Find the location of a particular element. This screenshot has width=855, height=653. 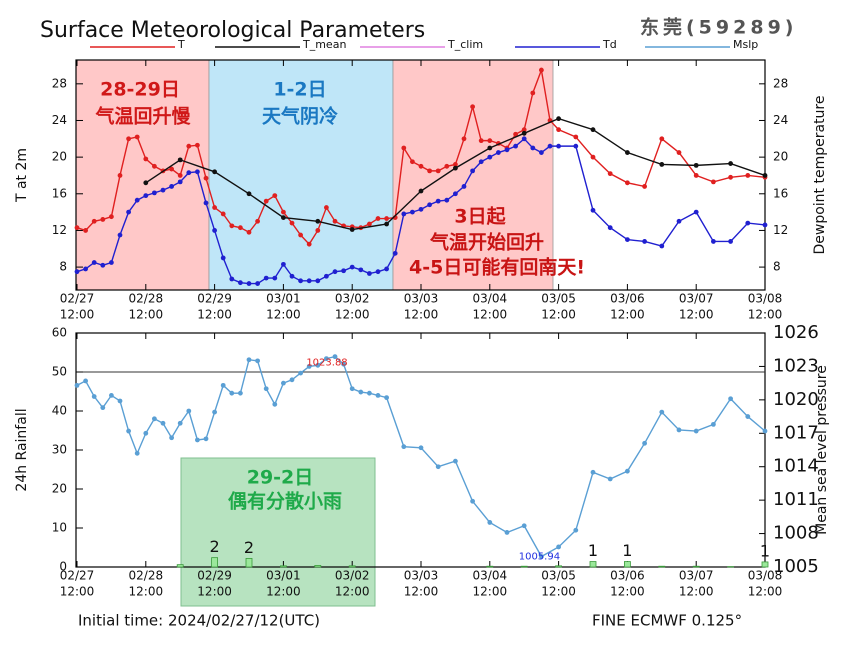

annotation: 1-2日 is located at coordinates (299, 90).